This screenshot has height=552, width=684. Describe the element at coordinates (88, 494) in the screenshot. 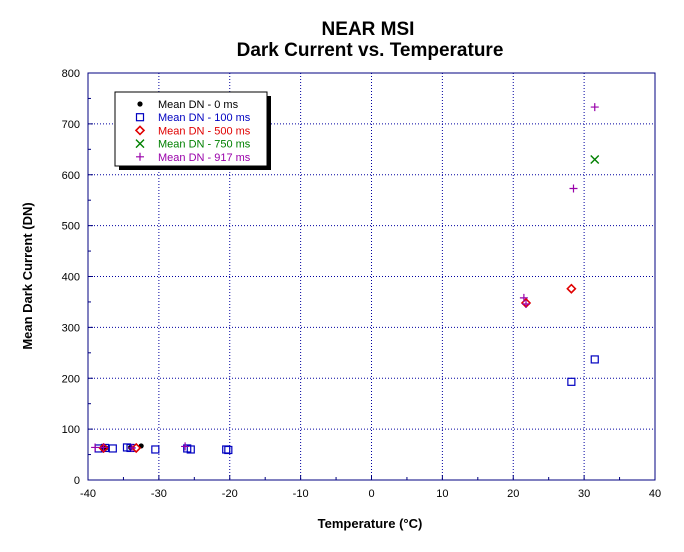

I see `x-tick-label: -40` at that location.